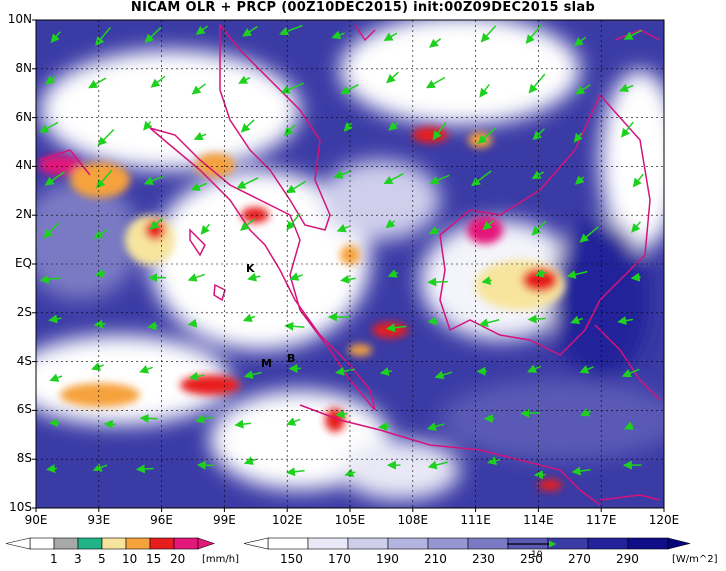 This screenshot has height=571, width=726. What do you see at coordinates (54, 559) in the screenshot?
I see `precip-colorbar-label: 1` at bounding box center [54, 559].